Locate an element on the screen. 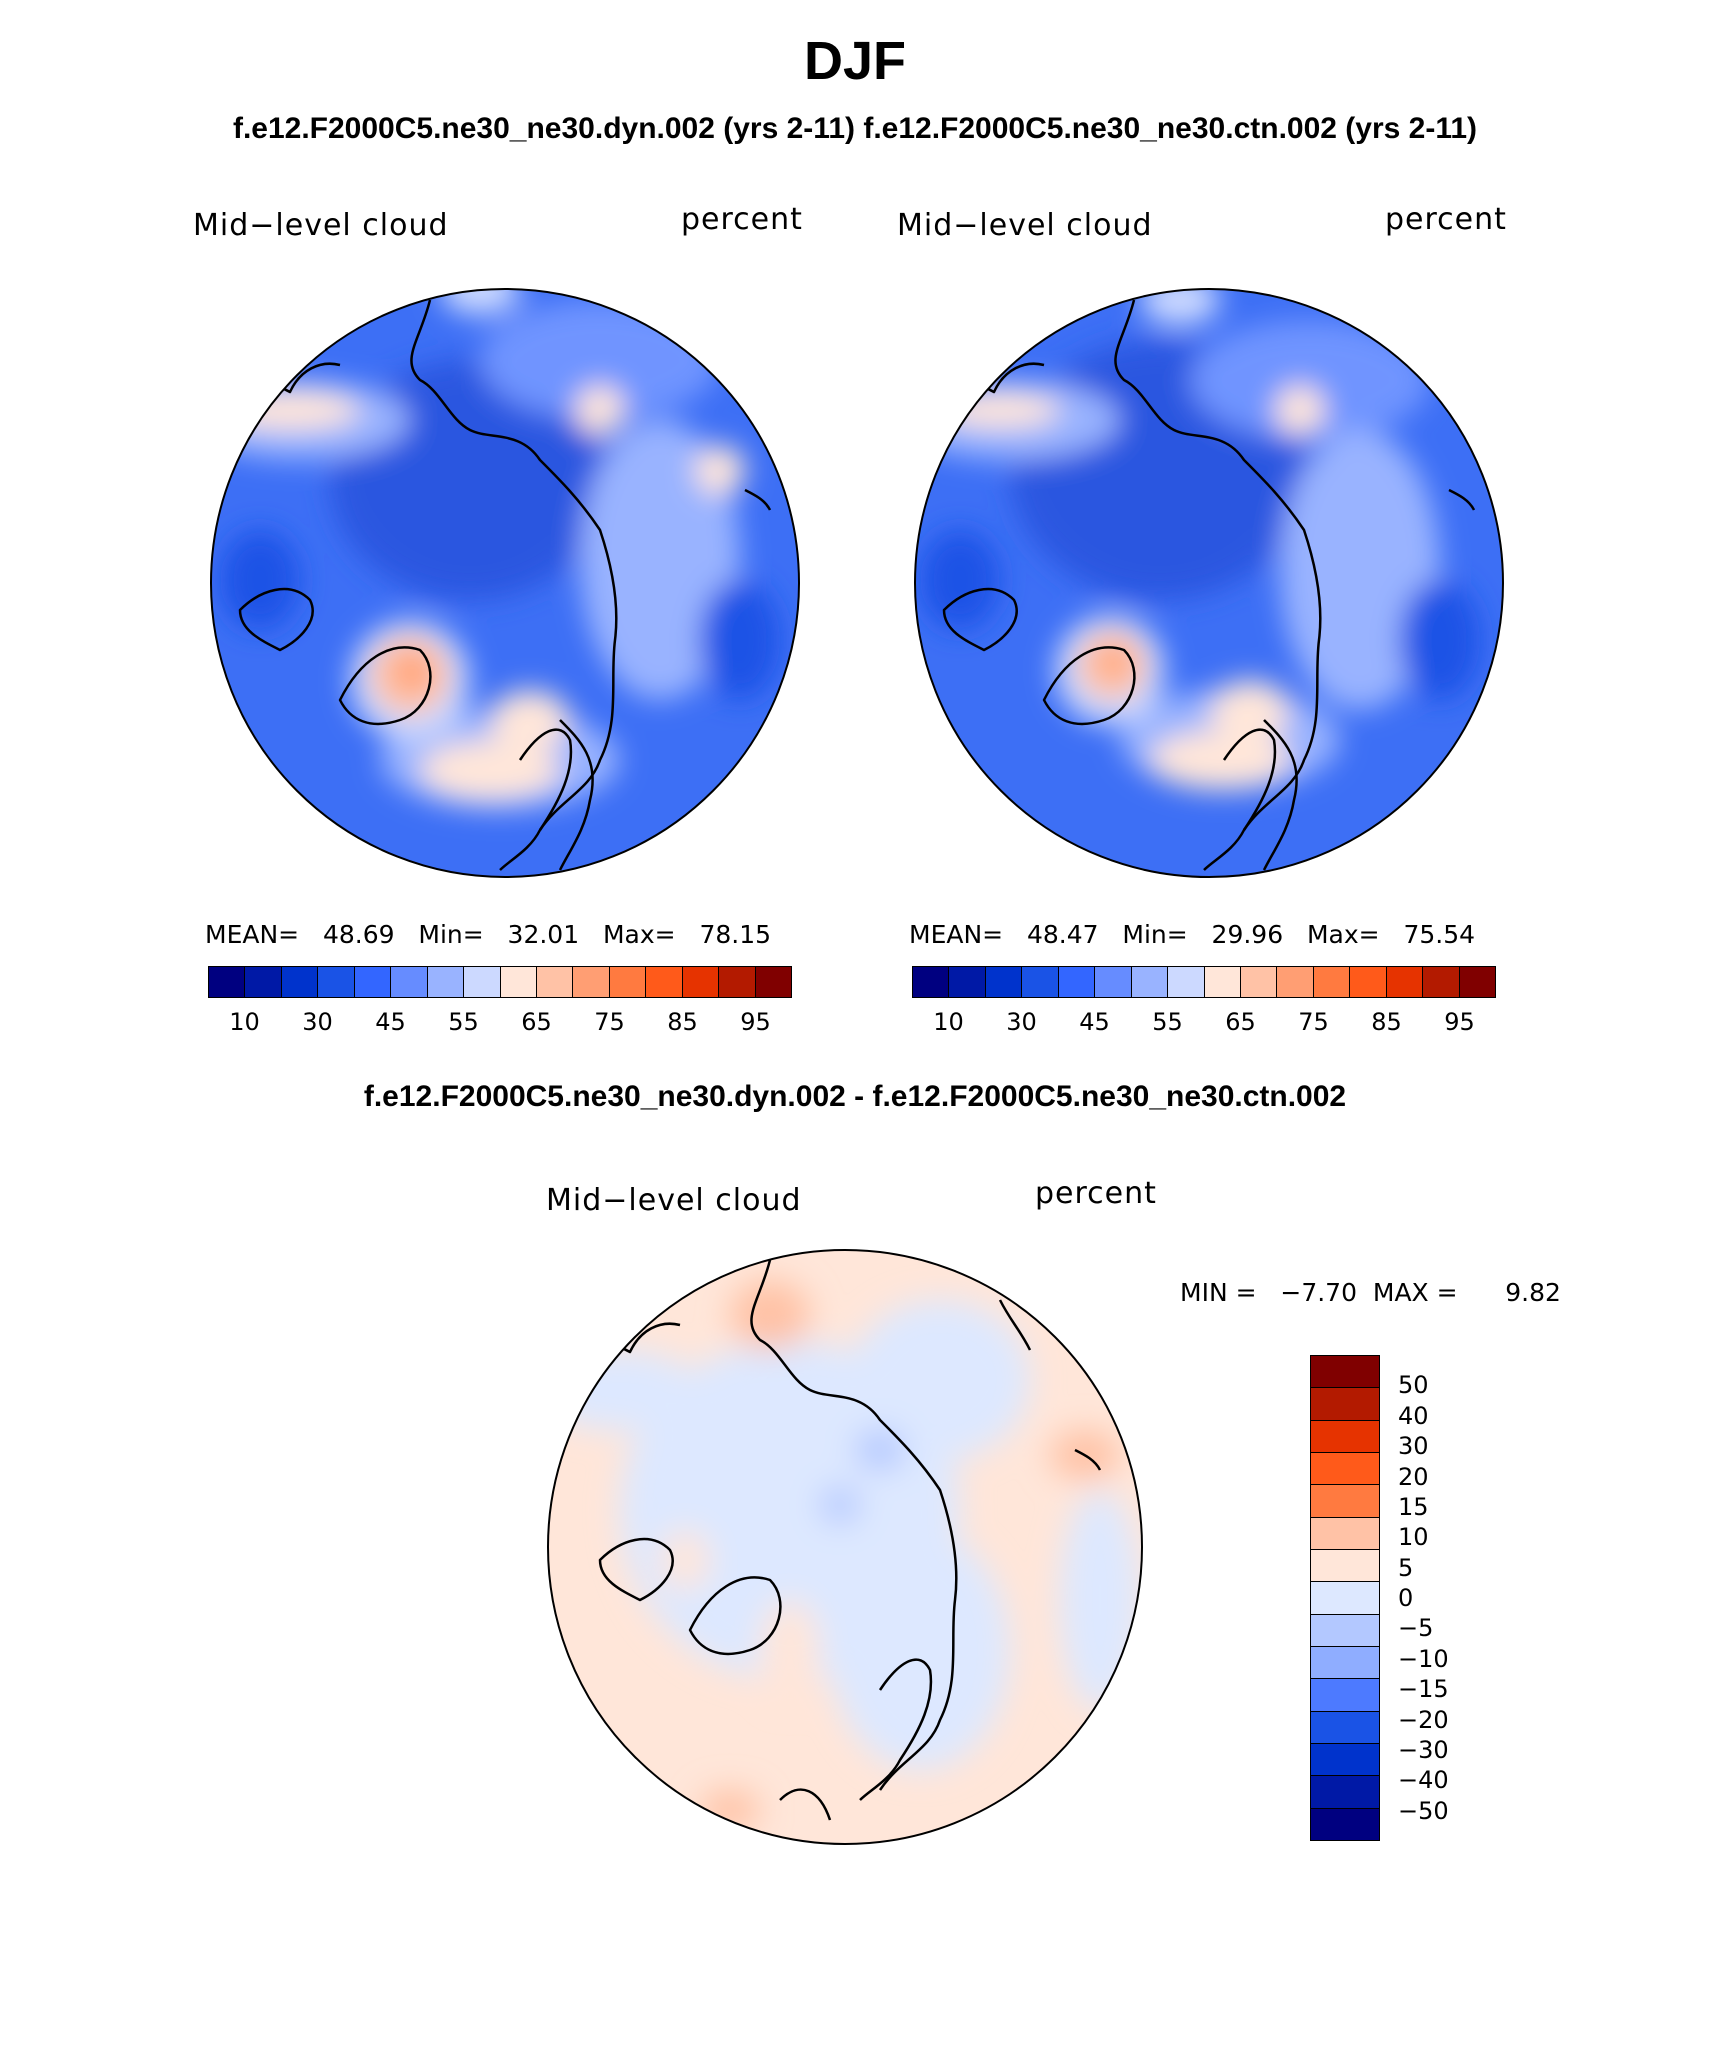  colorbar-tick-label: 15 is located at coordinates (1413, 1506).